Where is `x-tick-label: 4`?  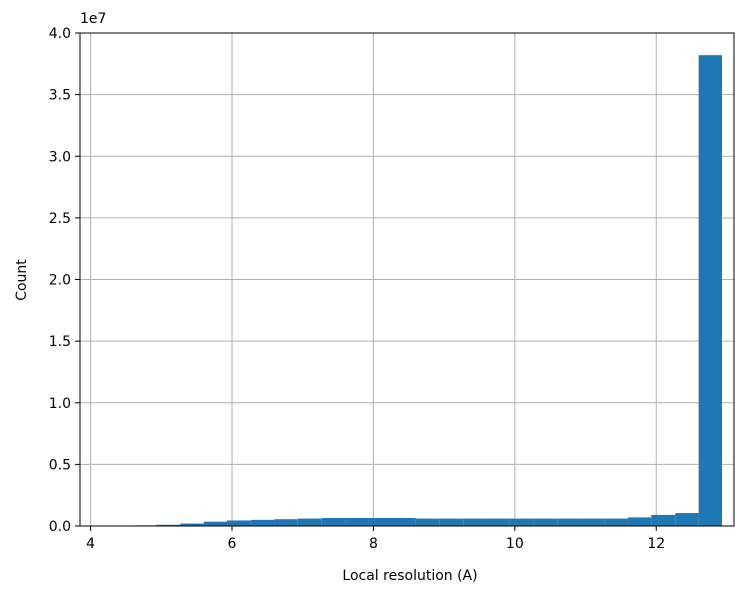
x-tick-label: 4 is located at coordinates (90, 544).